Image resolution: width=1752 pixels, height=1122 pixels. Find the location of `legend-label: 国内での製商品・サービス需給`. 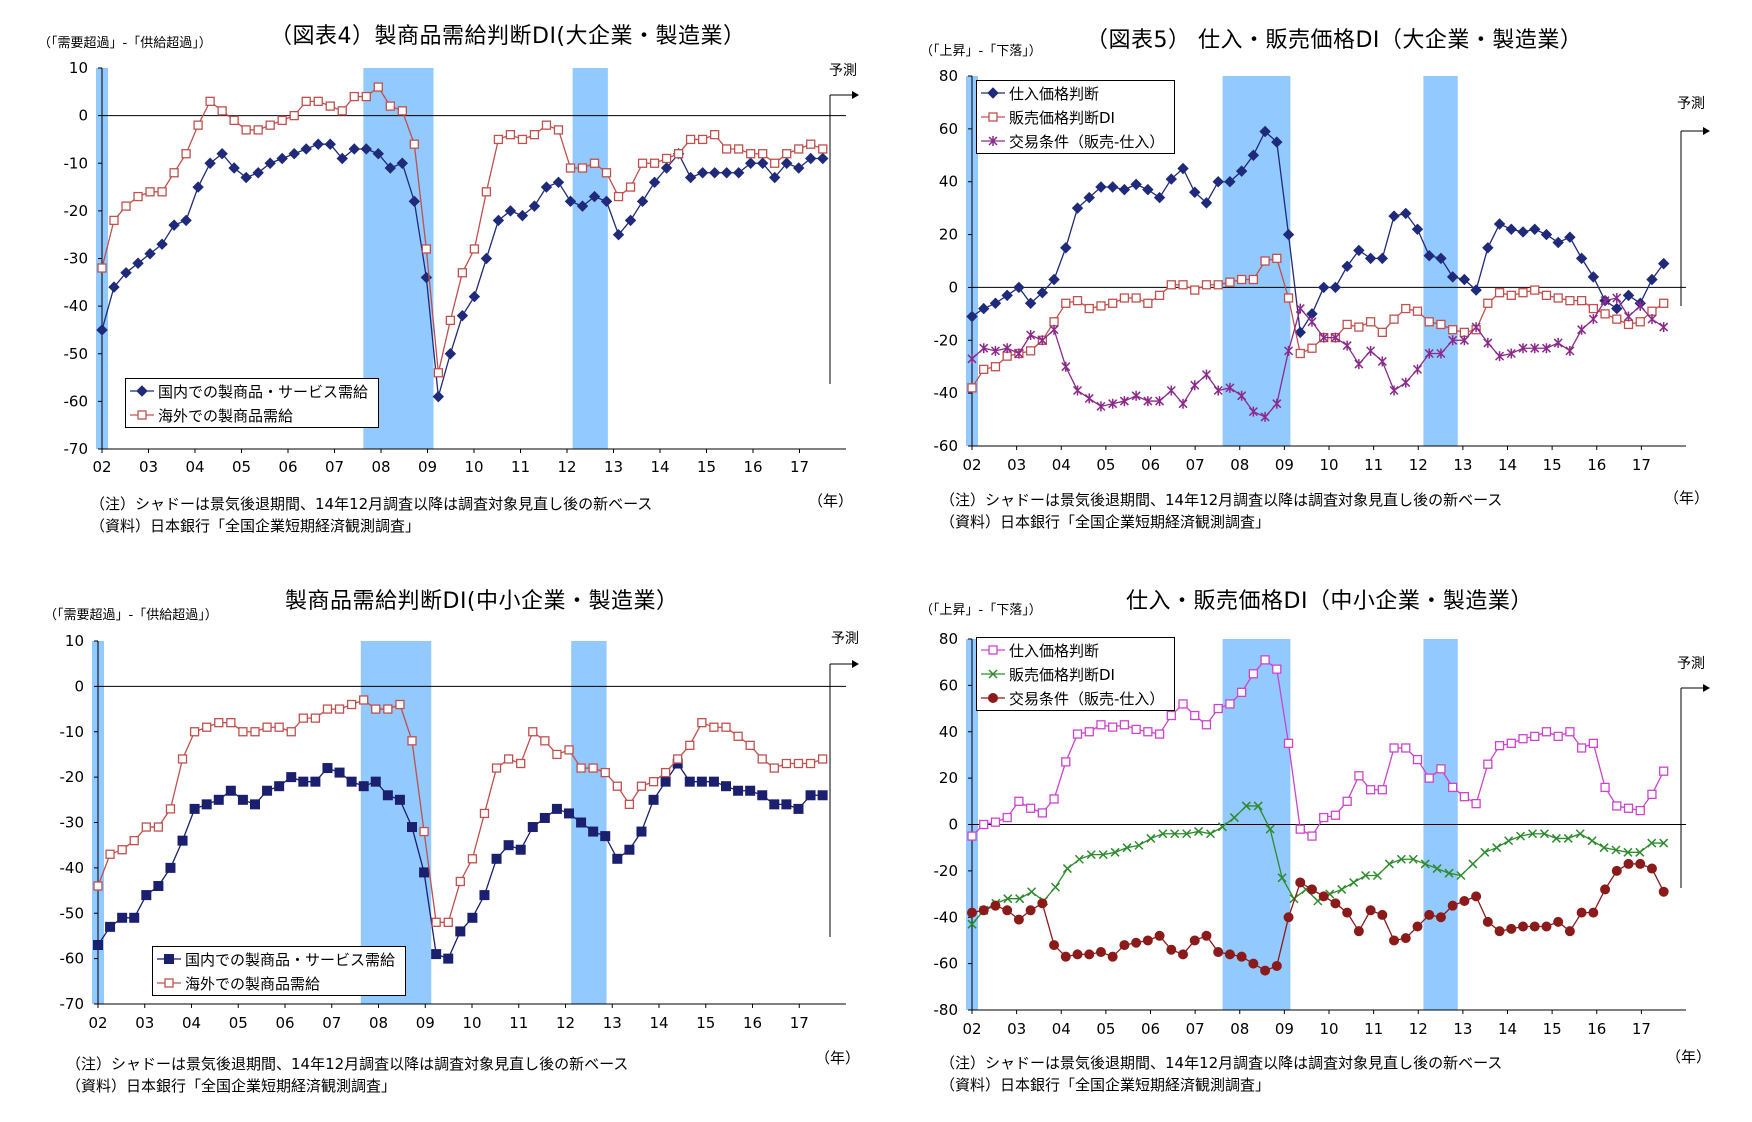

legend-label: 国内での製商品・サービス需給 is located at coordinates (290, 959).